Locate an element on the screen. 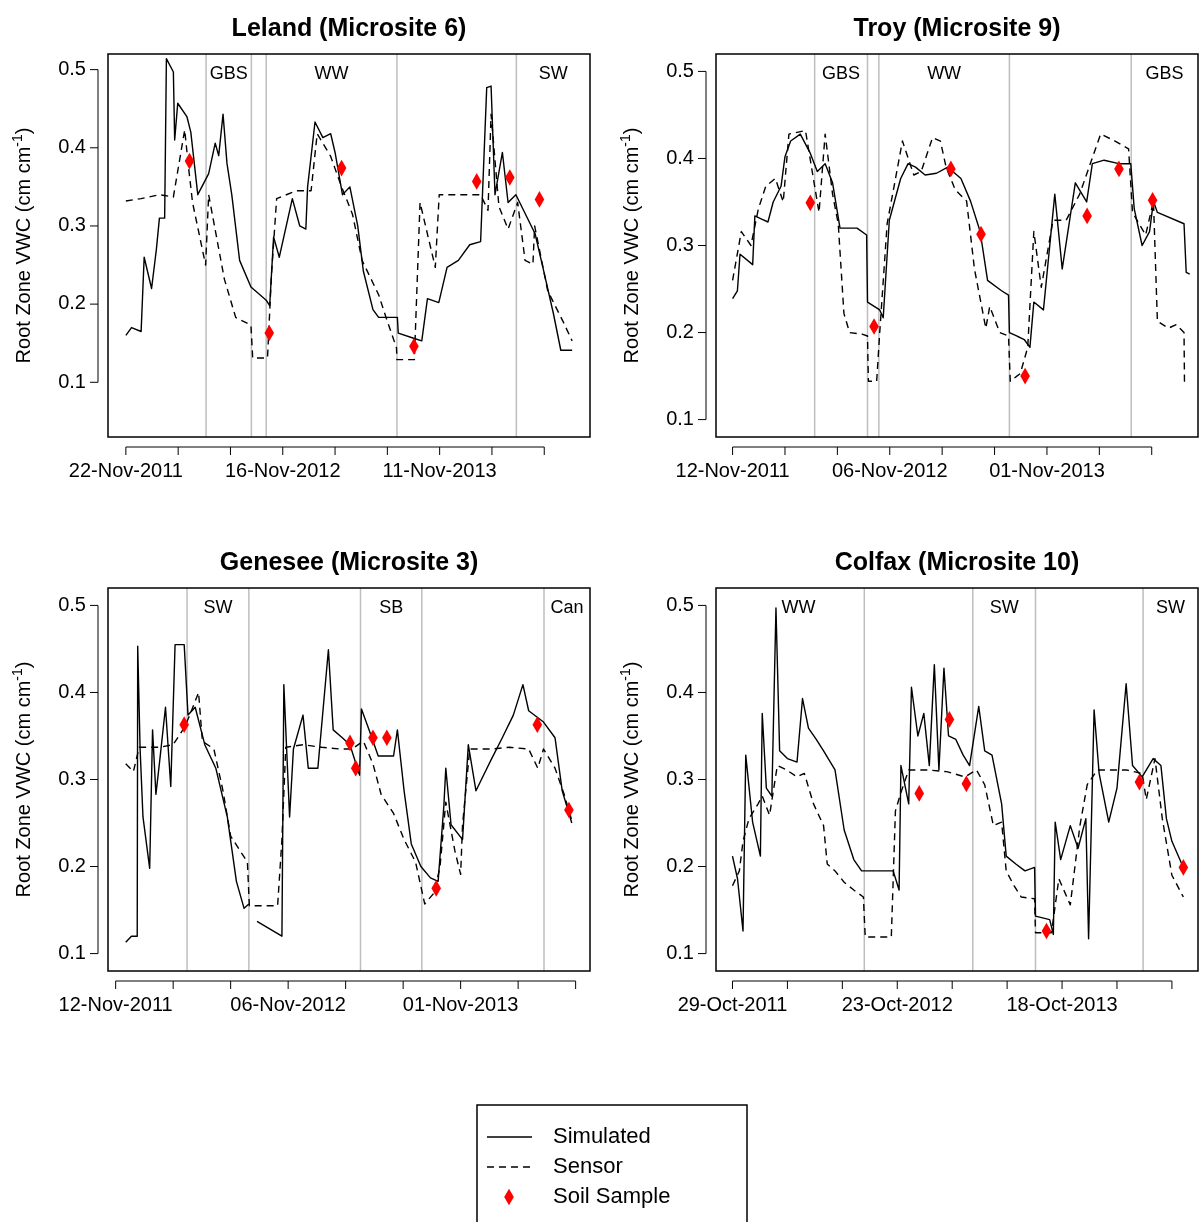 The image size is (1203, 1222). x-tick-label: 22-Nov-2011 is located at coordinates (125, 470).